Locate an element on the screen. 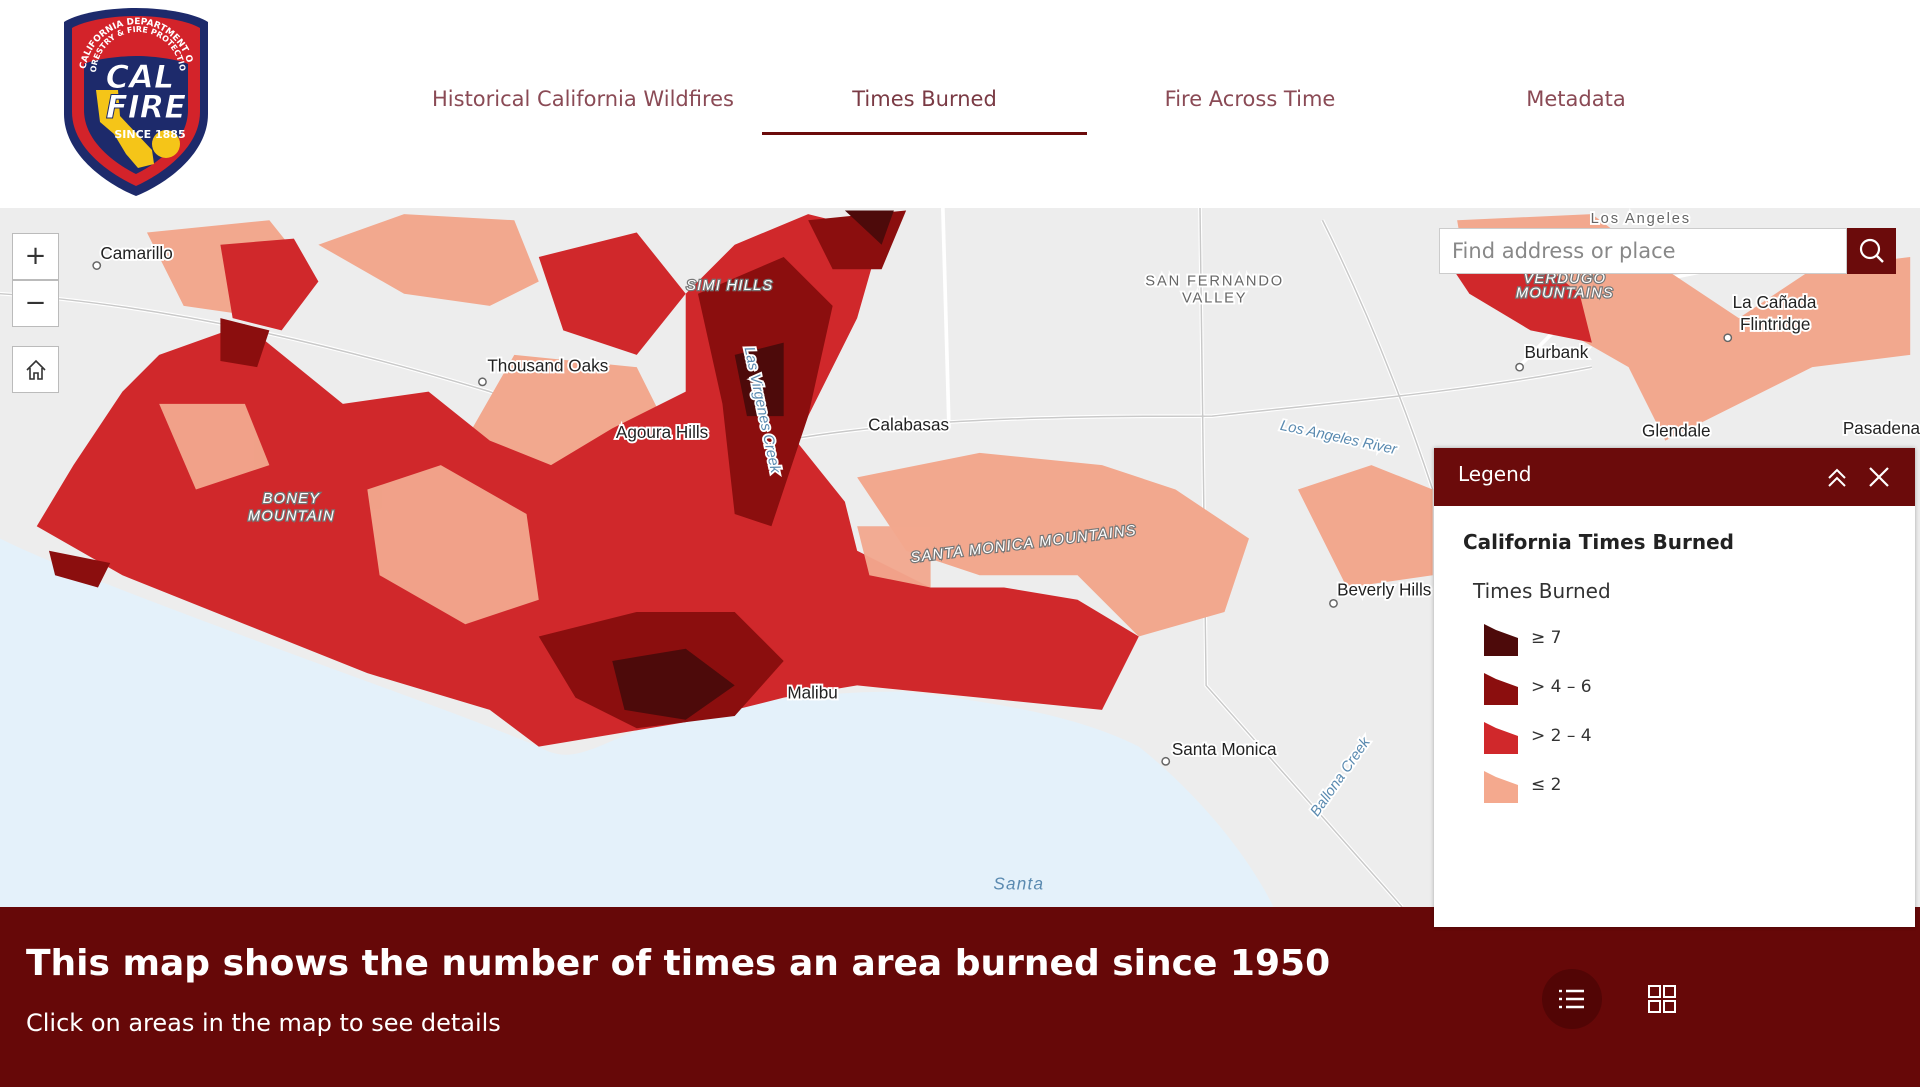  map-label: Calabasas is located at coordinates (908, 424).